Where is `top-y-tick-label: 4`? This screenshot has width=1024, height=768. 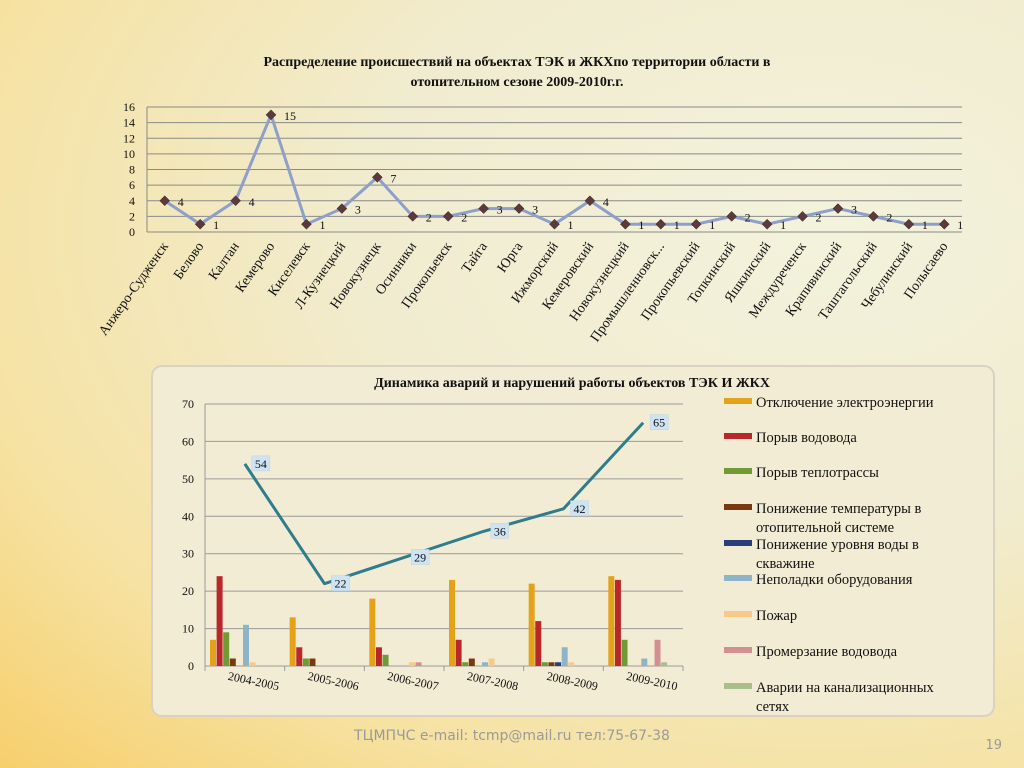
top-y-tick-label: 4 is located at coordinates (132, 201).